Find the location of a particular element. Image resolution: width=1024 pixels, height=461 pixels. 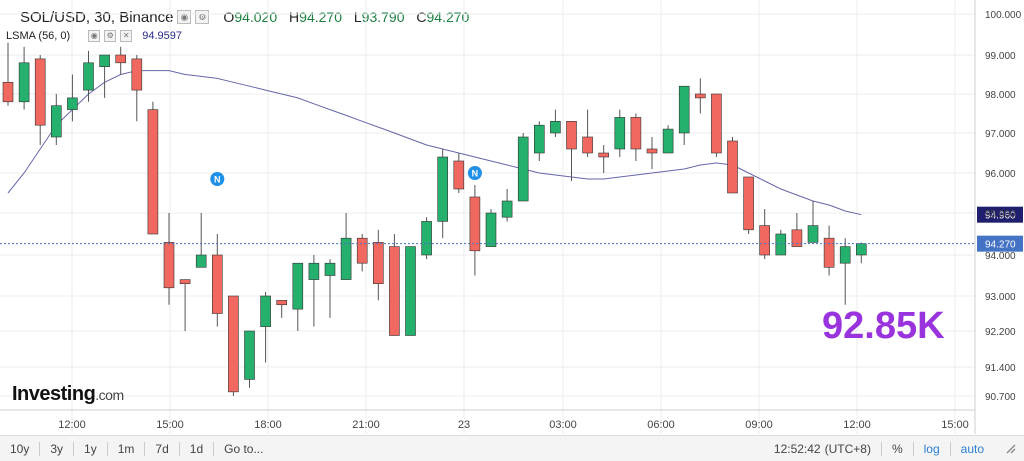

logo-suffix: .com is located at coordinates (109, 395).